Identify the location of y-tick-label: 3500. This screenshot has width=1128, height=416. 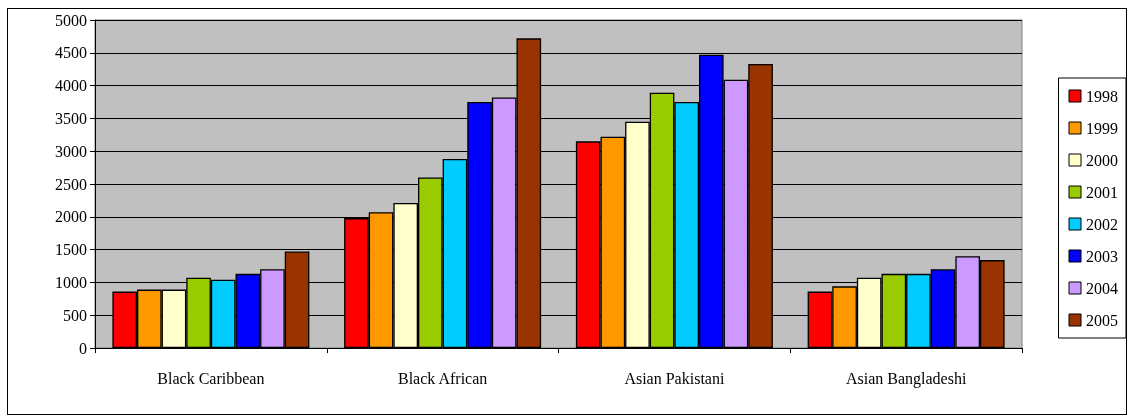
(71, 118).